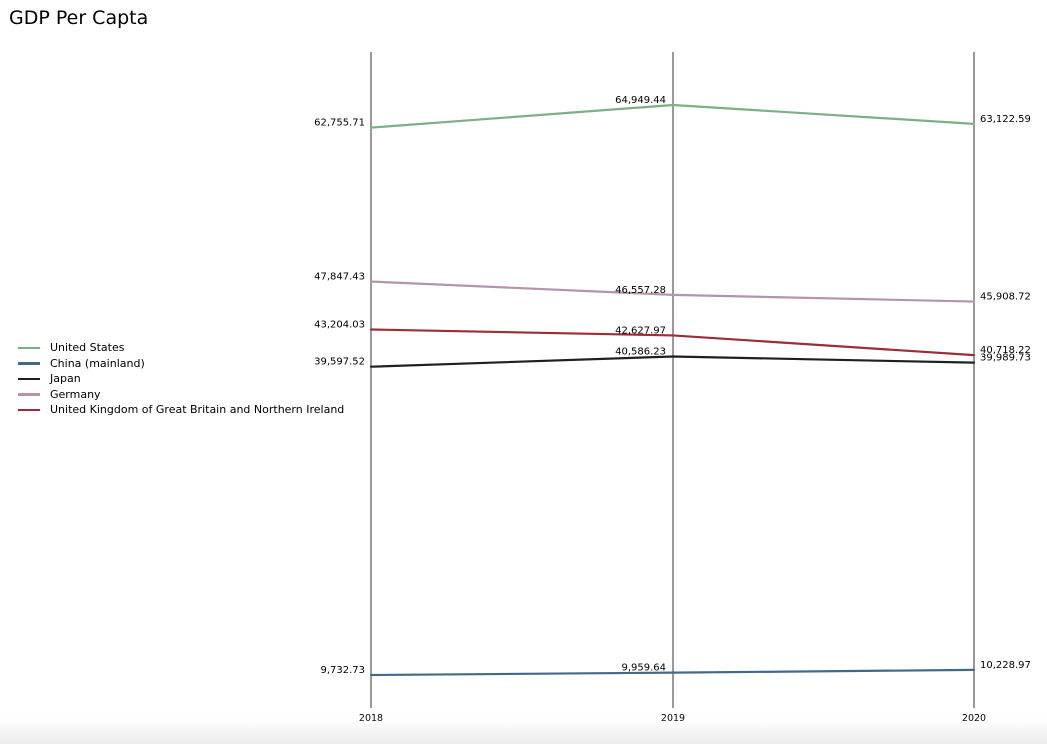 The image size is (1047, 744). I want to click on data-label-united-kingdom-of-great-britain-and-northern-ireland-2018: 43,204.03, so click(339, 324).